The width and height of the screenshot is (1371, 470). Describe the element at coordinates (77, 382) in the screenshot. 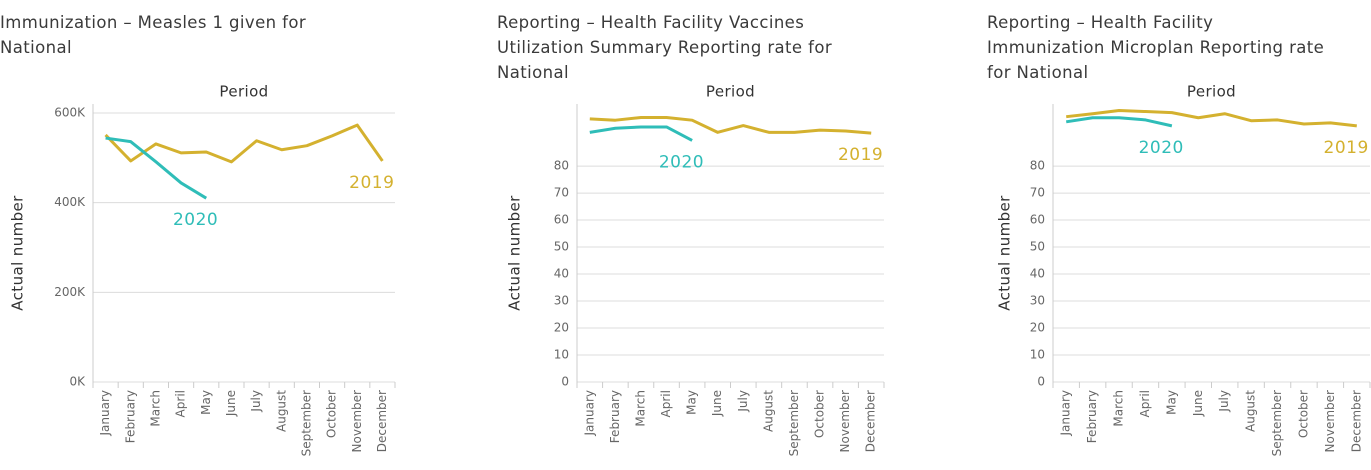

I see `y-tick-label: 0K` at that location.